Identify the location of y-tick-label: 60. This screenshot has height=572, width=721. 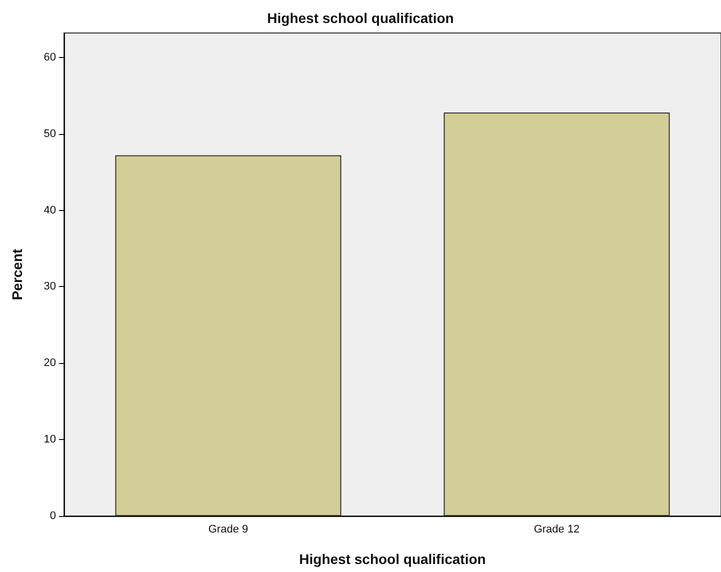
(50, 57).